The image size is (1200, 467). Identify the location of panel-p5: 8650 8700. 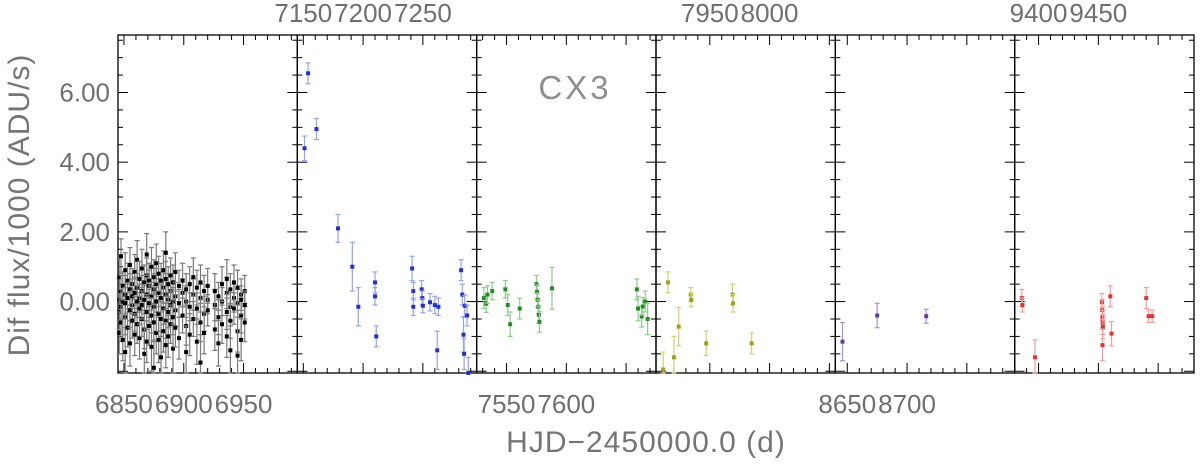
(917, 226).